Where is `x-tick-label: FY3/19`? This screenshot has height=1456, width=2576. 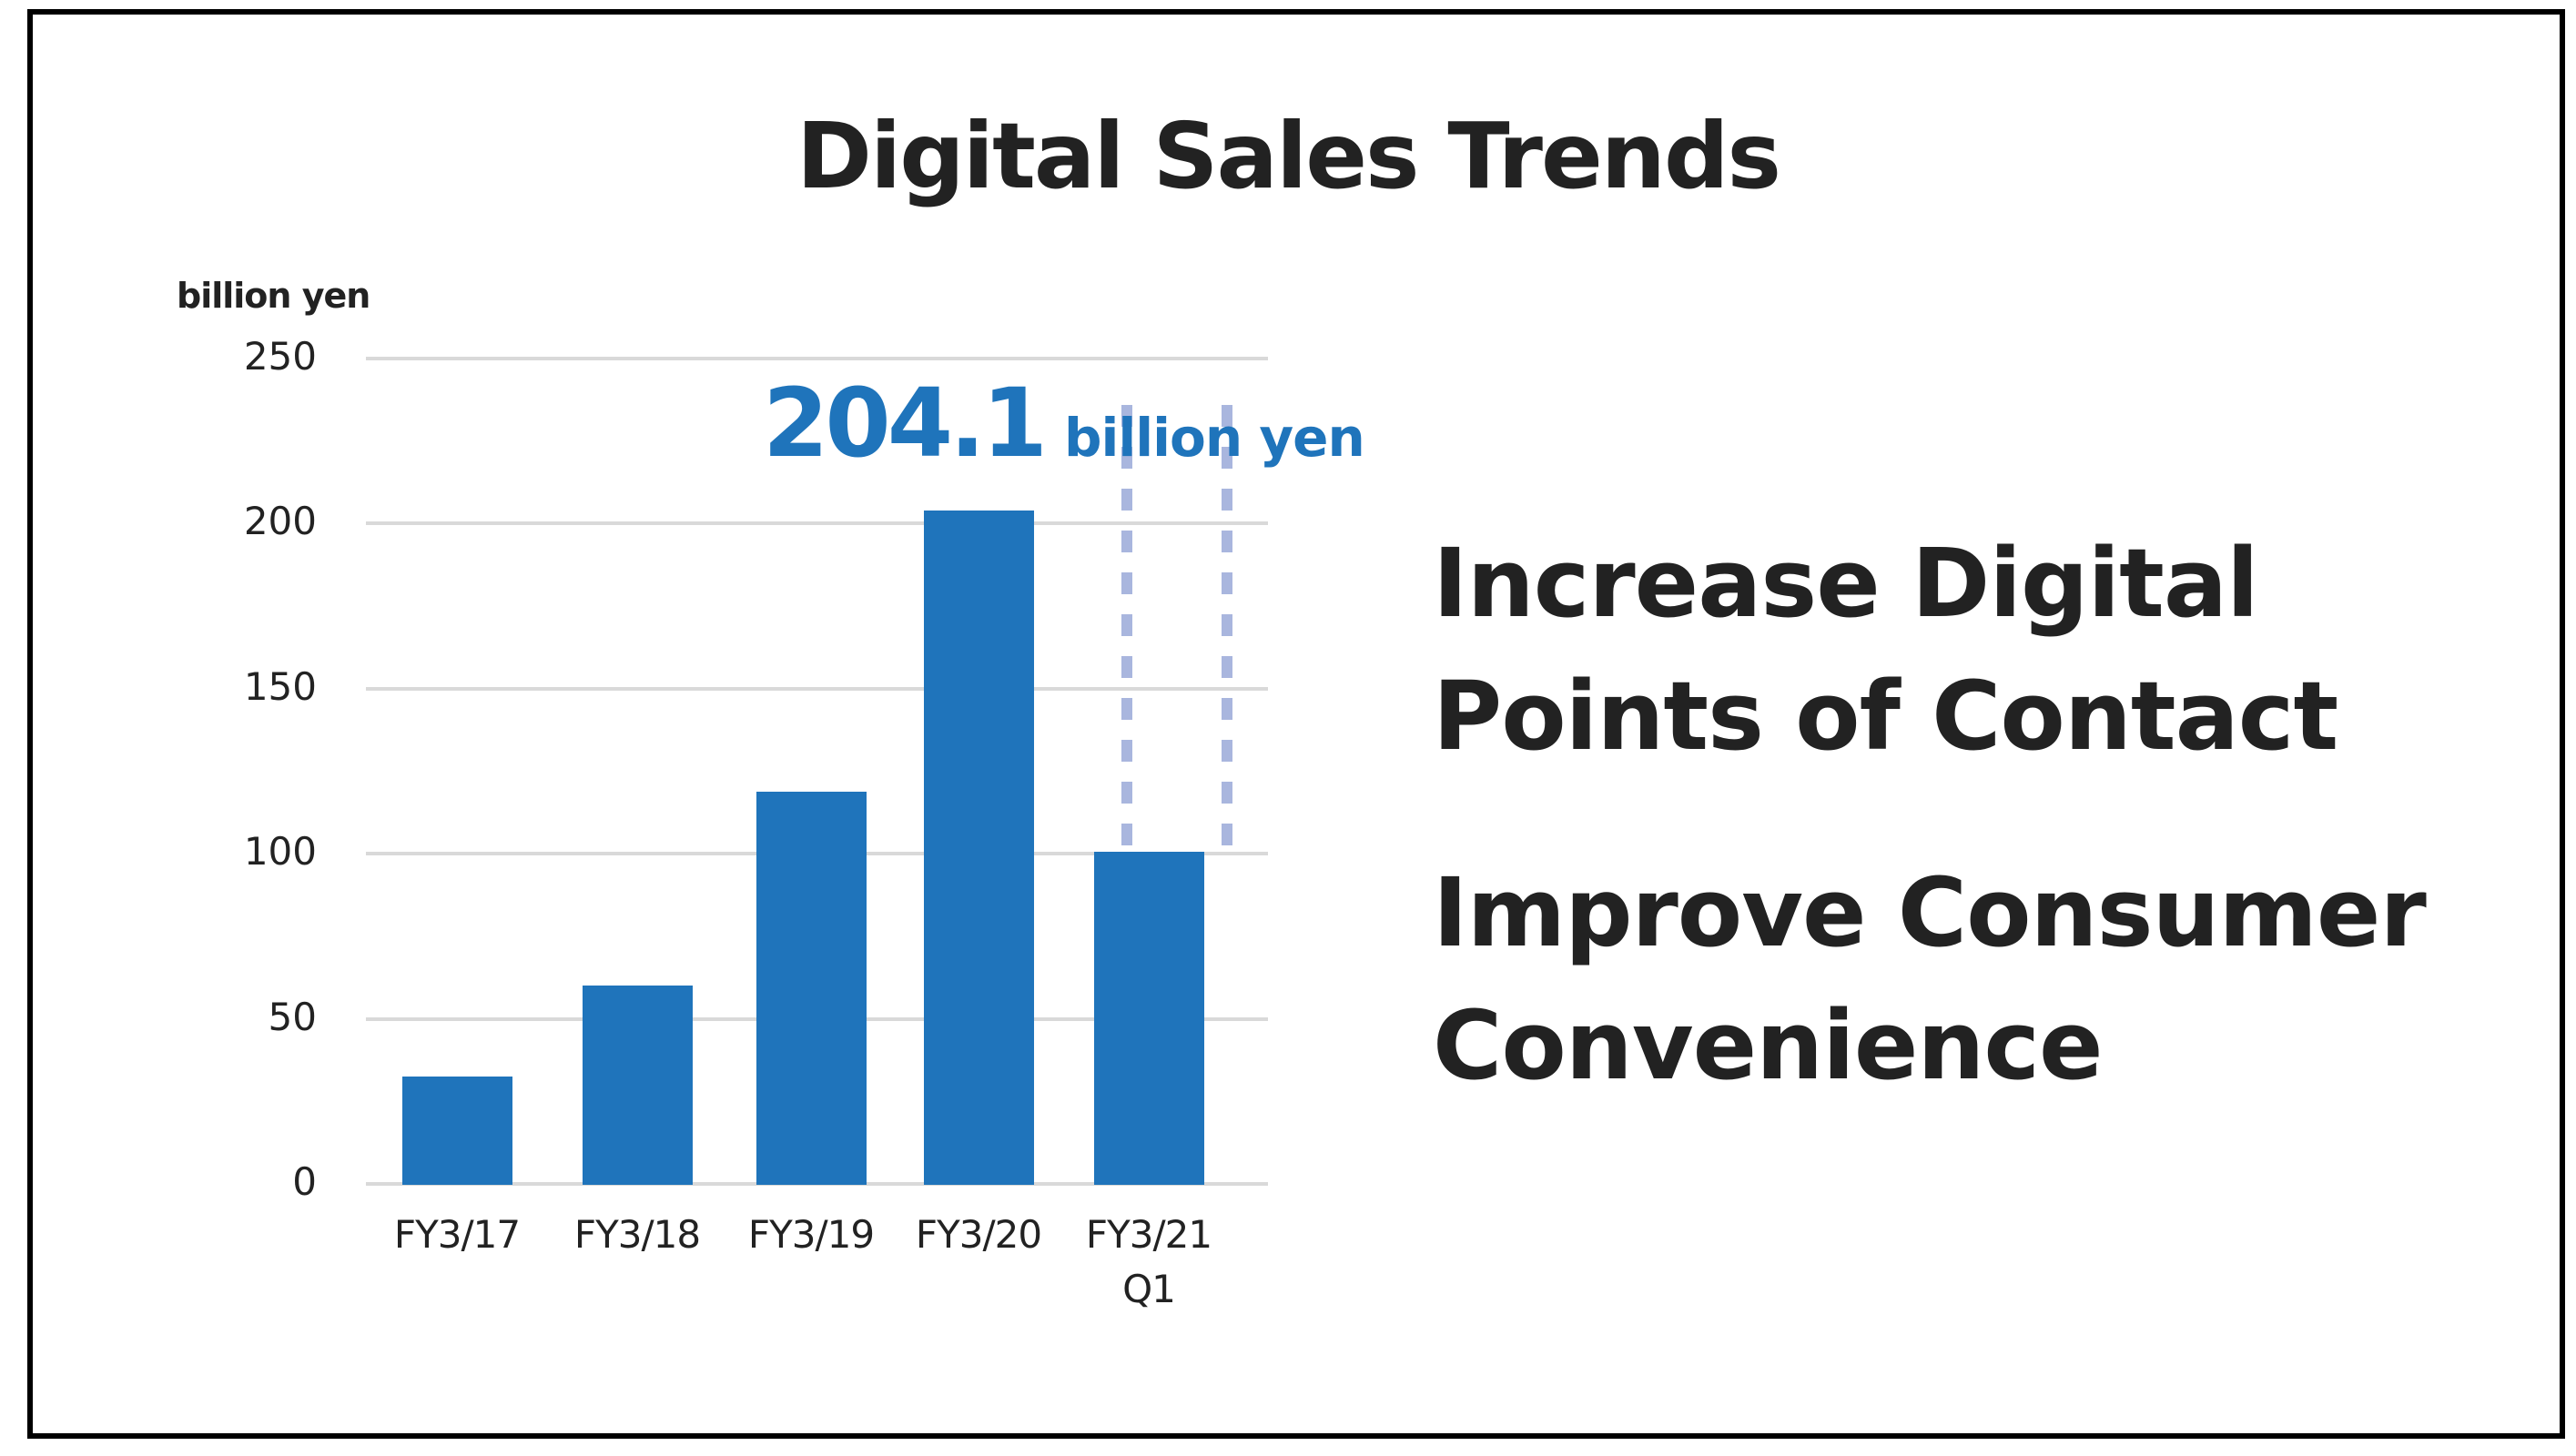
x-tick-label: FY3/19 is located at coordinates (811, 1234).